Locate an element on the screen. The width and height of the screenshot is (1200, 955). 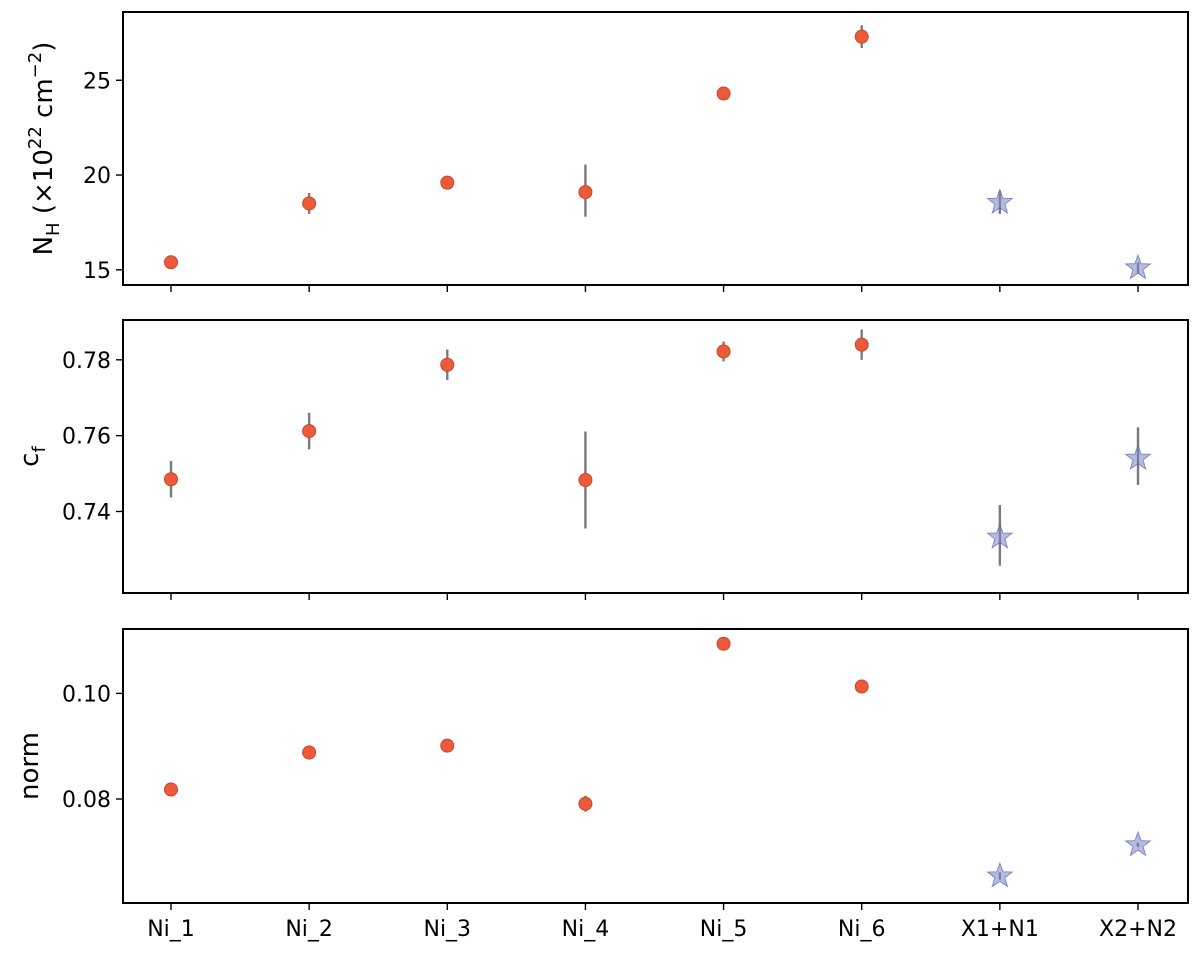
xtick-label-Ni_4: Ni_4 is located at coordinates (586, 929).